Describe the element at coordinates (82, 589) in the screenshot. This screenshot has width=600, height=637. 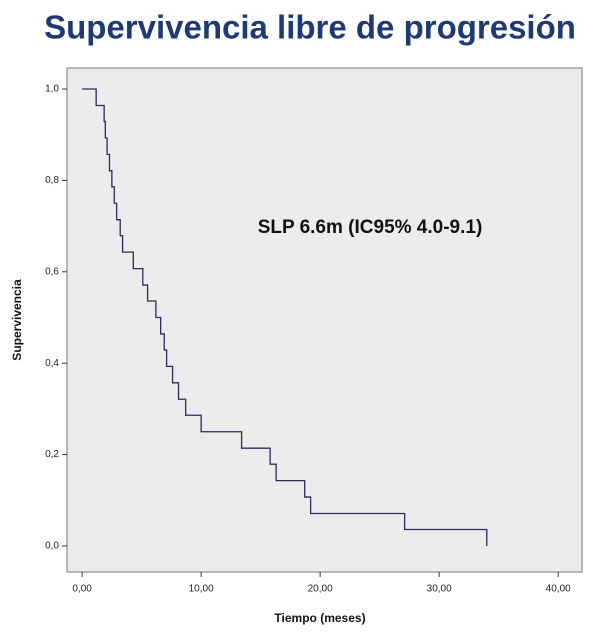
I see `x-tick-label: 0,00` at that location.